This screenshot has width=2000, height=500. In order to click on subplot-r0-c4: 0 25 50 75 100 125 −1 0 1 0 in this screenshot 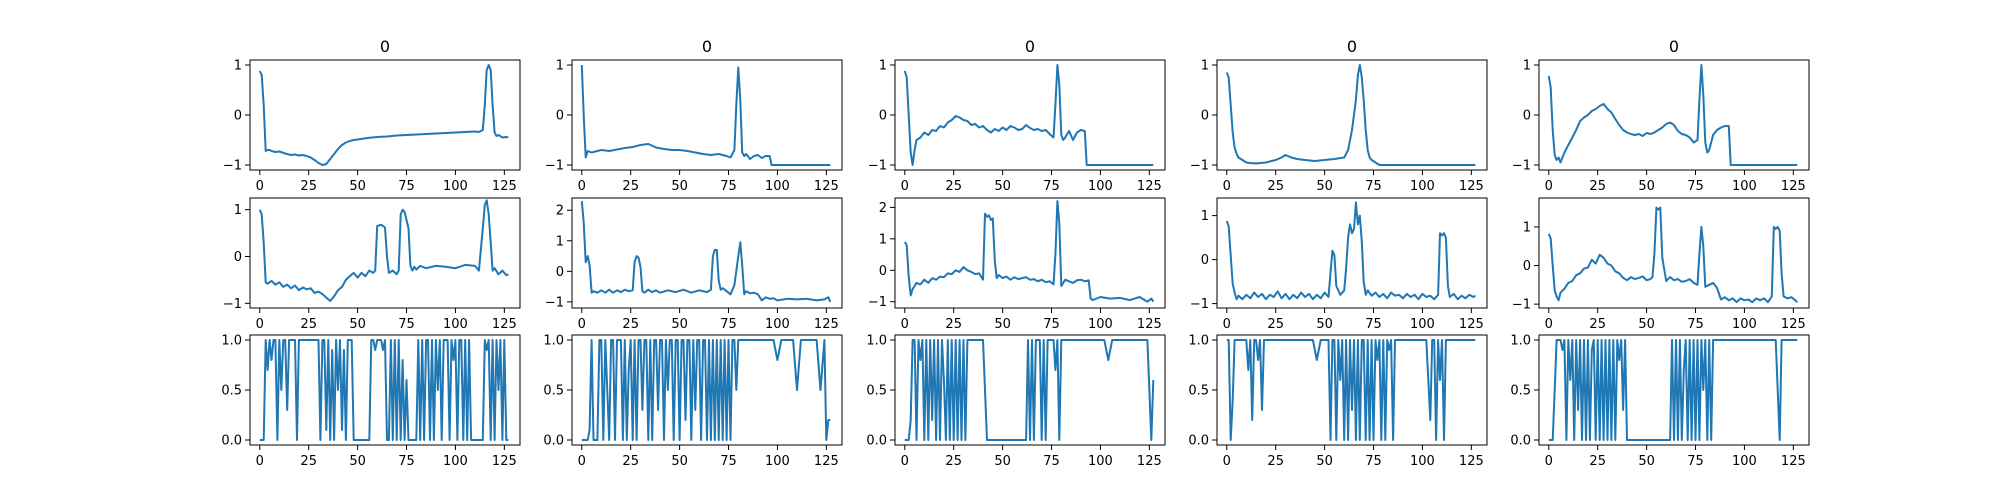, I will do `click(1661, 115)`.